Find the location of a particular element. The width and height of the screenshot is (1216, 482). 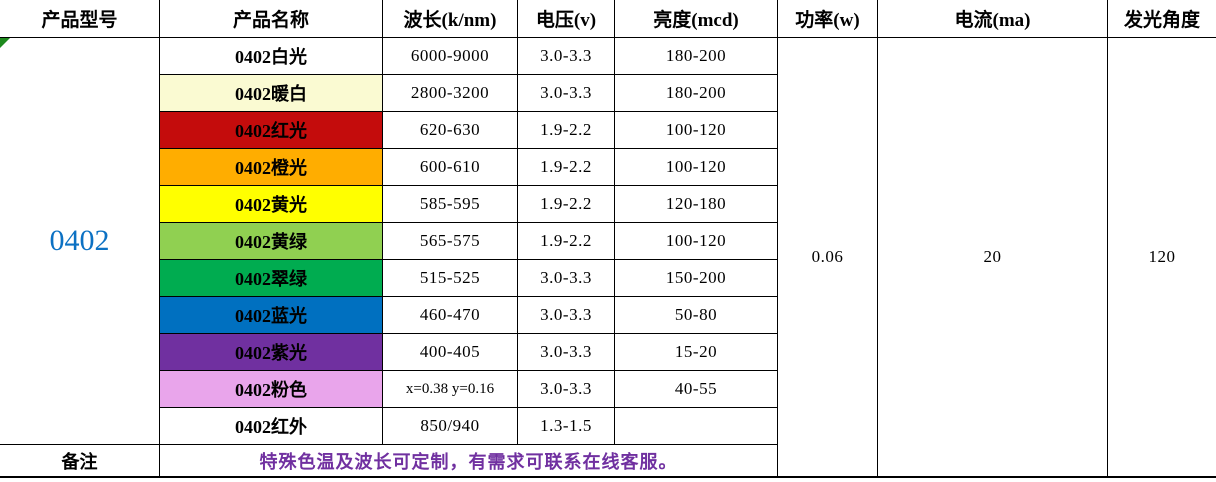

cell-brightness is located at coordinates (696, 426).